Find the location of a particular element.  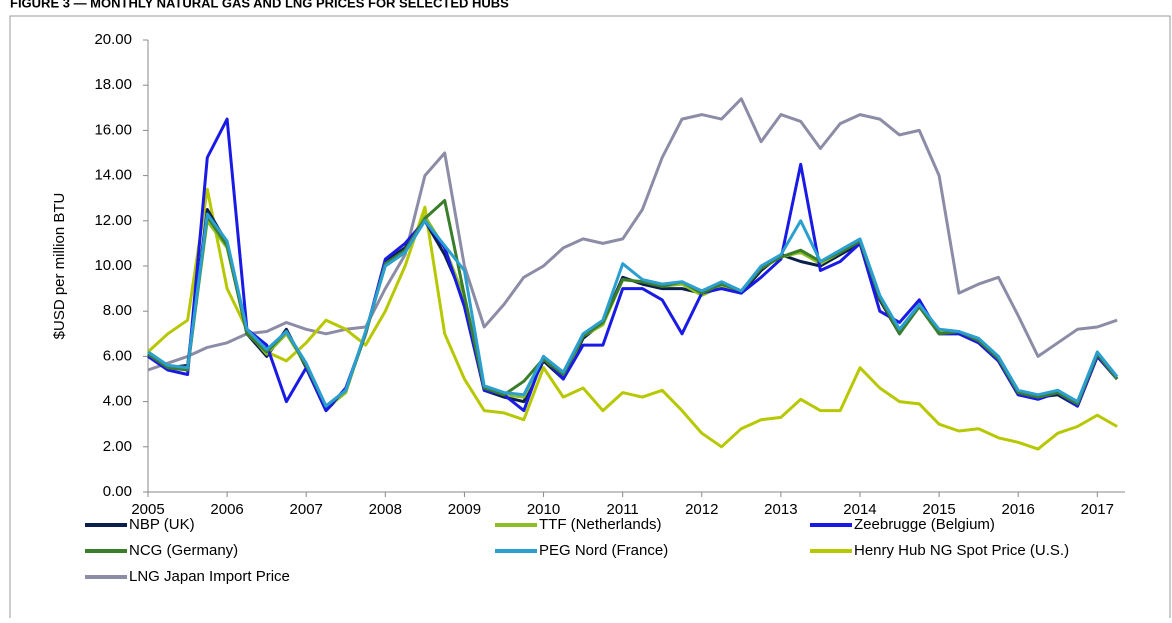

y-axis-label: $USD per million BTU is located at coordinates (59, 266).